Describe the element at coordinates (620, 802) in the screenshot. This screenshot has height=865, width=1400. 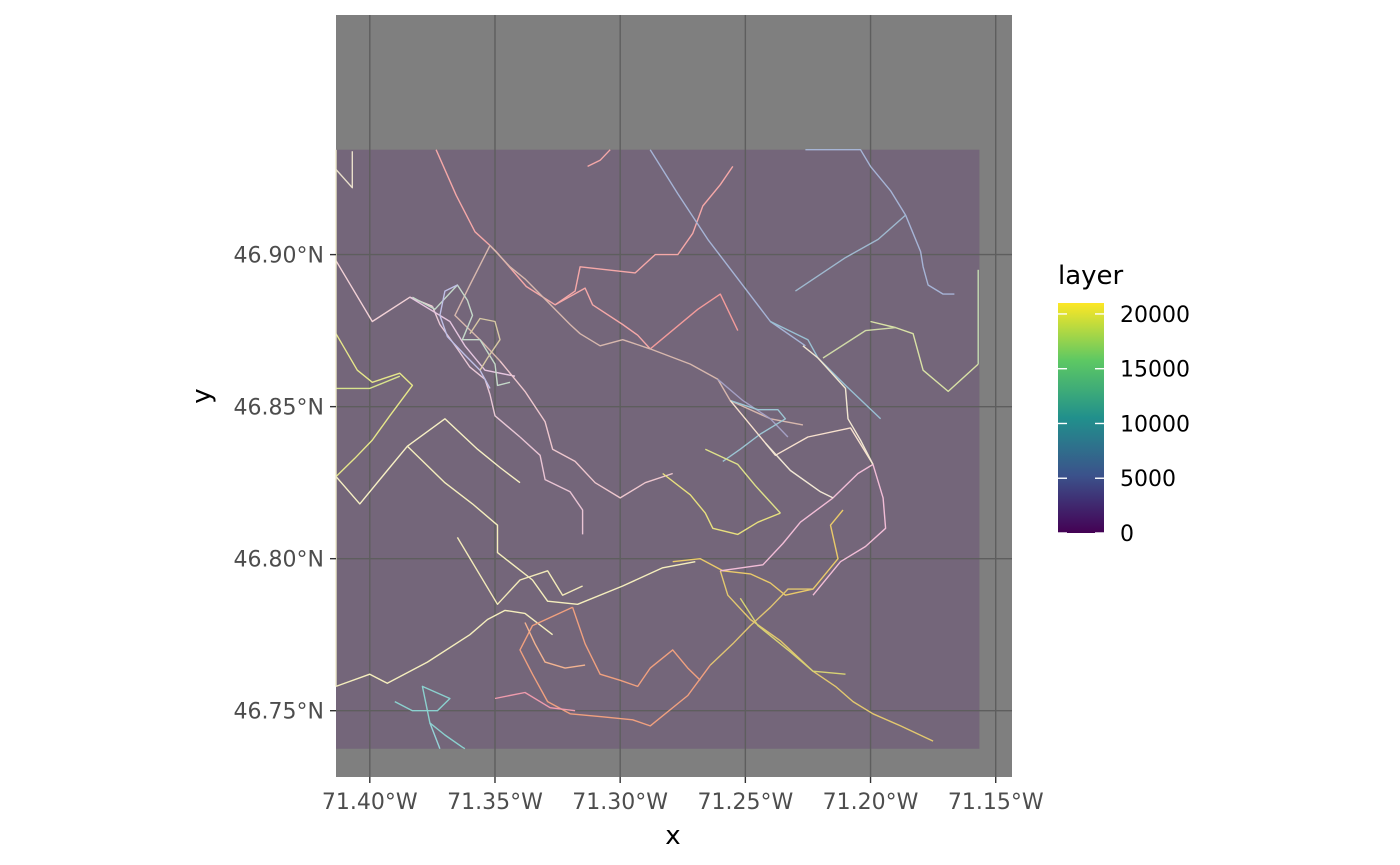
I see `x-tick-label: 71.30°W` at that location.